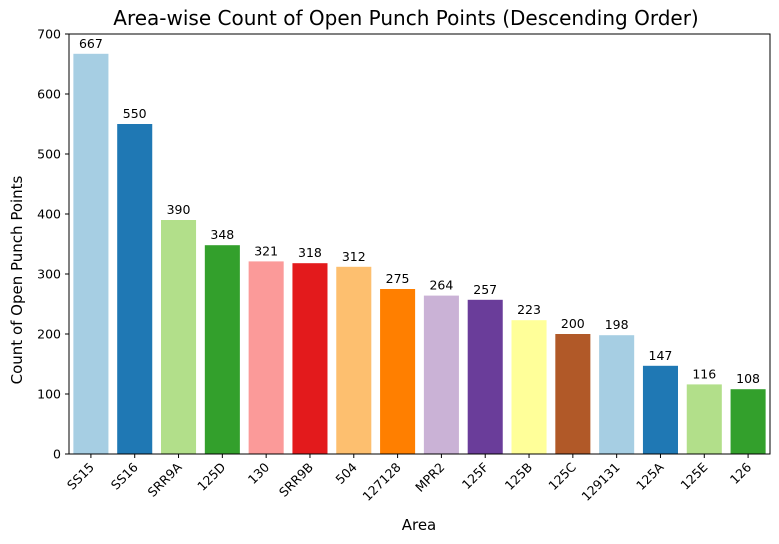 The width and height of the screenshot is (779, 544). Describe the element at coordinates (441, 285) in the screenshot. I see `data-label: 264` at that location.